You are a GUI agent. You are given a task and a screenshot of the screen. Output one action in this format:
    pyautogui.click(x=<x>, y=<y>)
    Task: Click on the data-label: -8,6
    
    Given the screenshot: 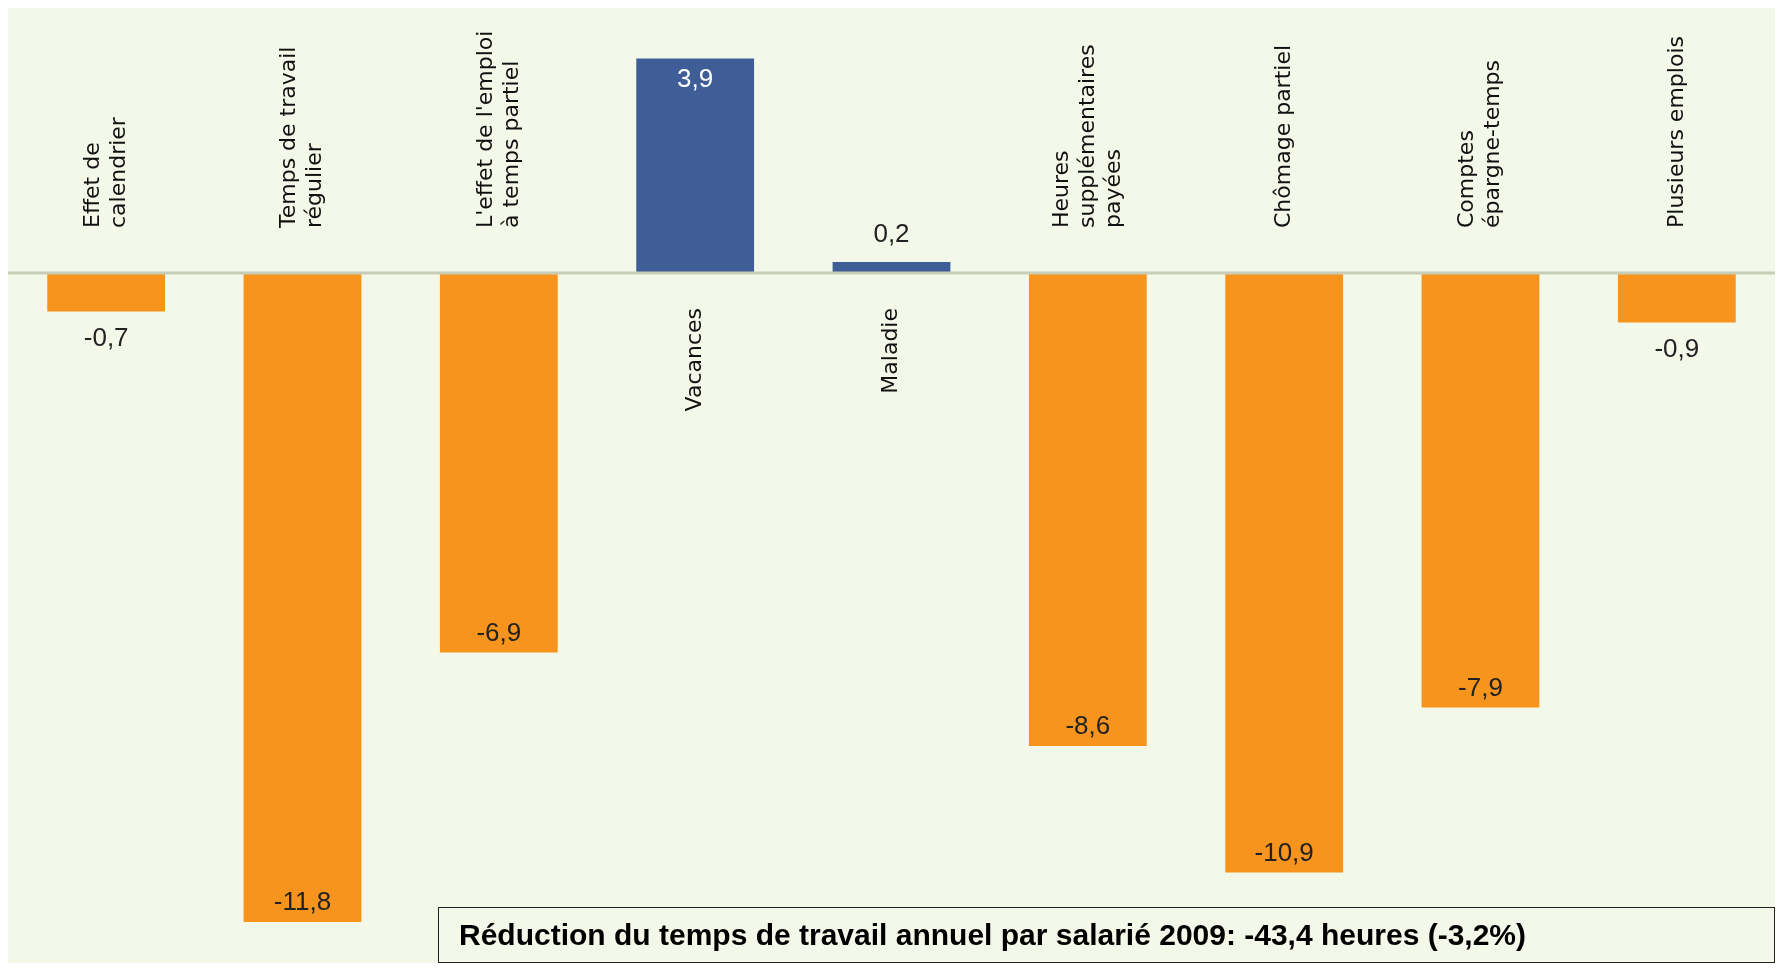 What is the action you would take?
    pyautogui.click(x=1088, y=725)
    